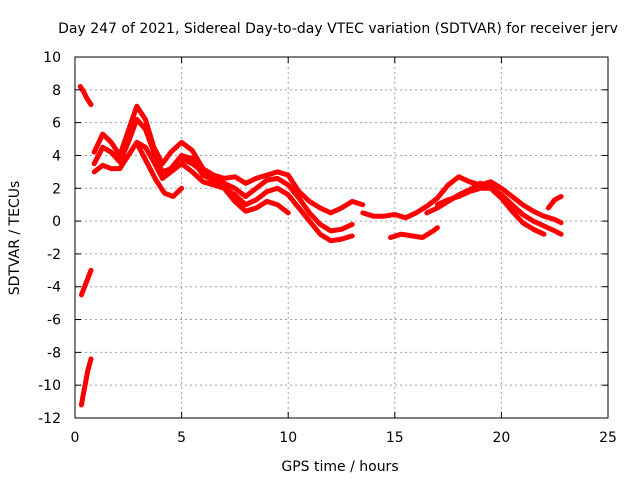 This screenshot has height=480, width=640. I want to click on y-tick-label: 6, so click(56, 124).